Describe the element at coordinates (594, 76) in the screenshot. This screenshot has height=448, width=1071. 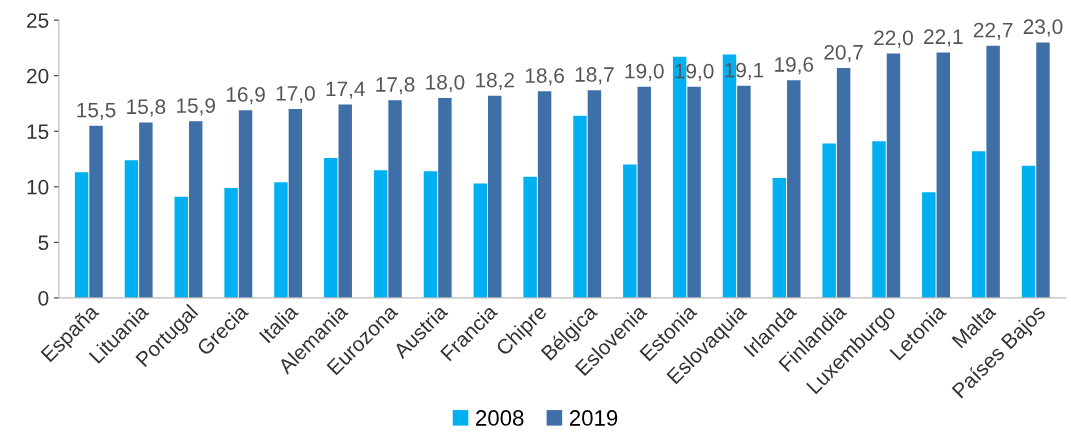
I see `data-label: 18,7` at that location.